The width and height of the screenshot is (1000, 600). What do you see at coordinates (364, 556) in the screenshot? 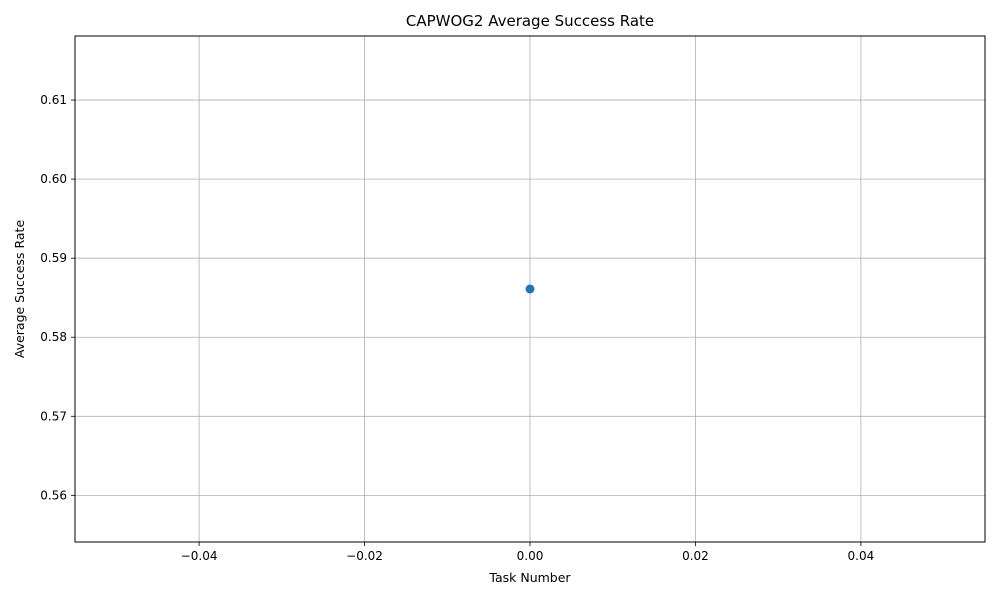
I see `x-tick-label: −0.02` at bounding box center [364, 556].